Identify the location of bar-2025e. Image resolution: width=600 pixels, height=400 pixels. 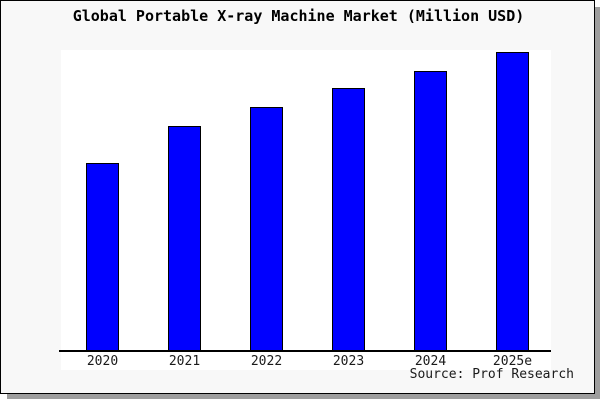
(512, 201).